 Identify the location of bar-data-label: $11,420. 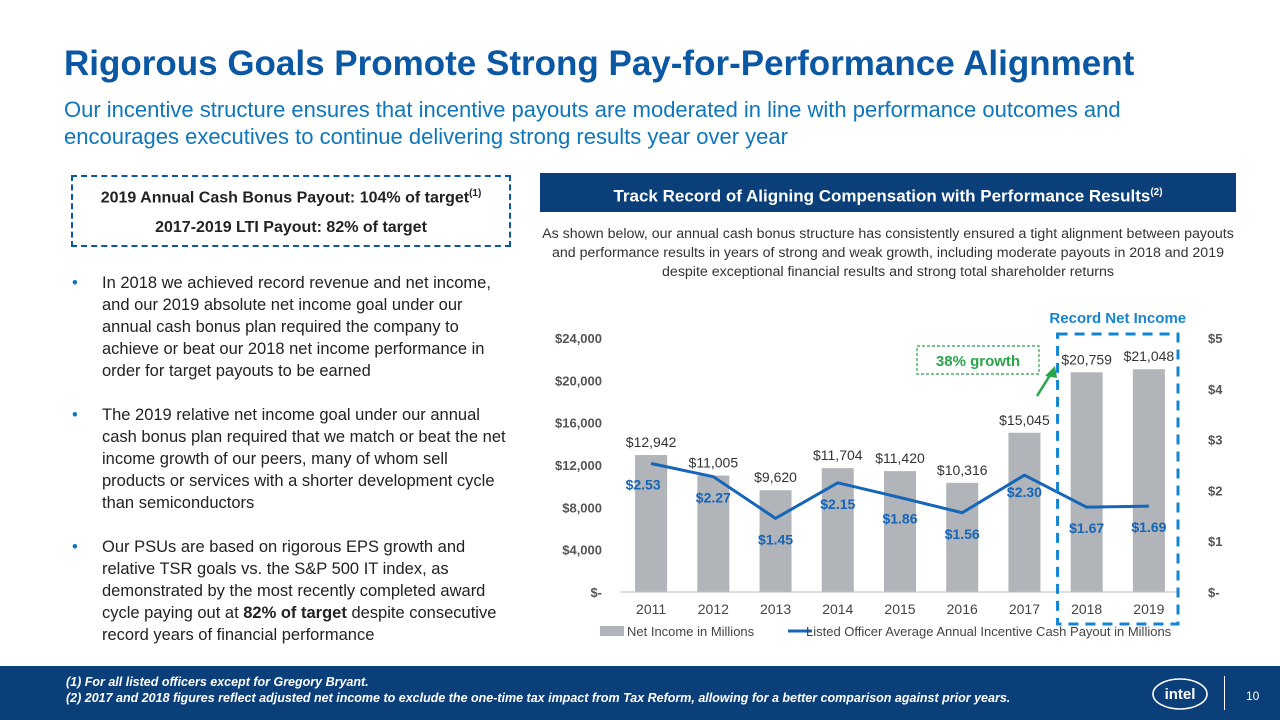
(900, 458).